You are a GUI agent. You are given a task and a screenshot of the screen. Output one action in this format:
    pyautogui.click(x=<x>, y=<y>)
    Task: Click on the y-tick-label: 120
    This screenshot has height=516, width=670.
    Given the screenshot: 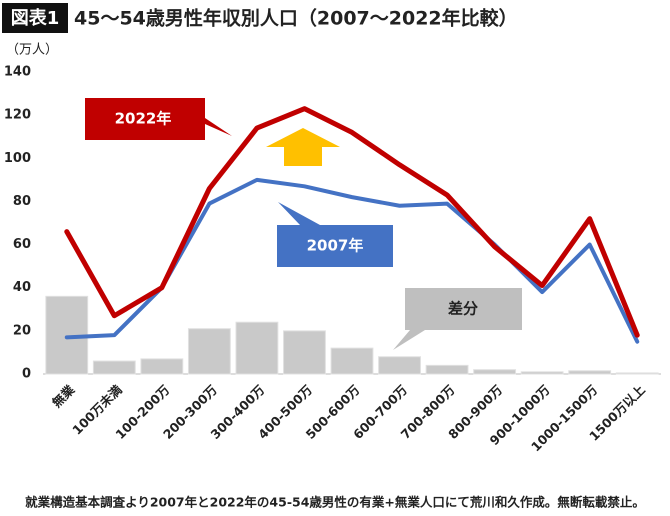 What is the action you would take?
    pyautogui.click(x=17, y=115)
    